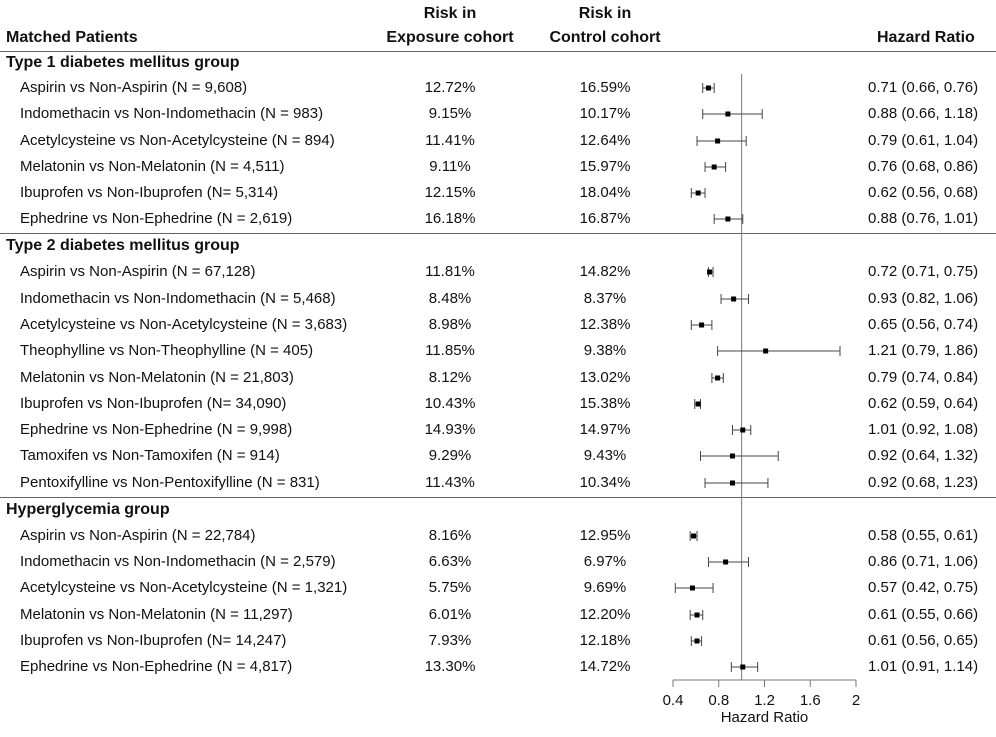  What do you see at coordinates (923, 298) in the screenshot?
I see `row-hazard-ratio: 0.93 (0.82, 1.06)` at bounding box center [923, 298].